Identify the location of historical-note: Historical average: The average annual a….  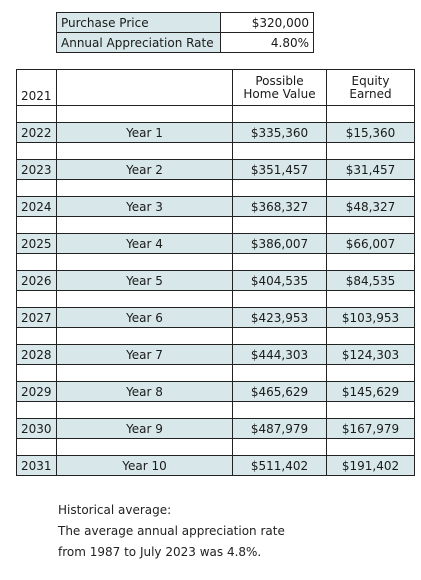
(228, 531).